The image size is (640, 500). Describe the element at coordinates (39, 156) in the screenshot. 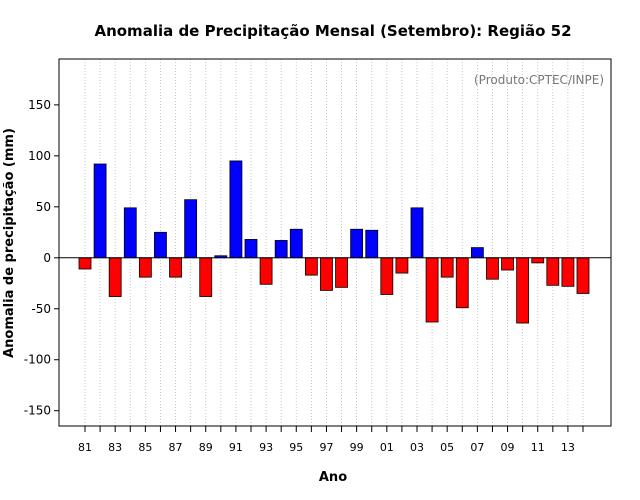

I see `y-tick-label: 100` at that location.